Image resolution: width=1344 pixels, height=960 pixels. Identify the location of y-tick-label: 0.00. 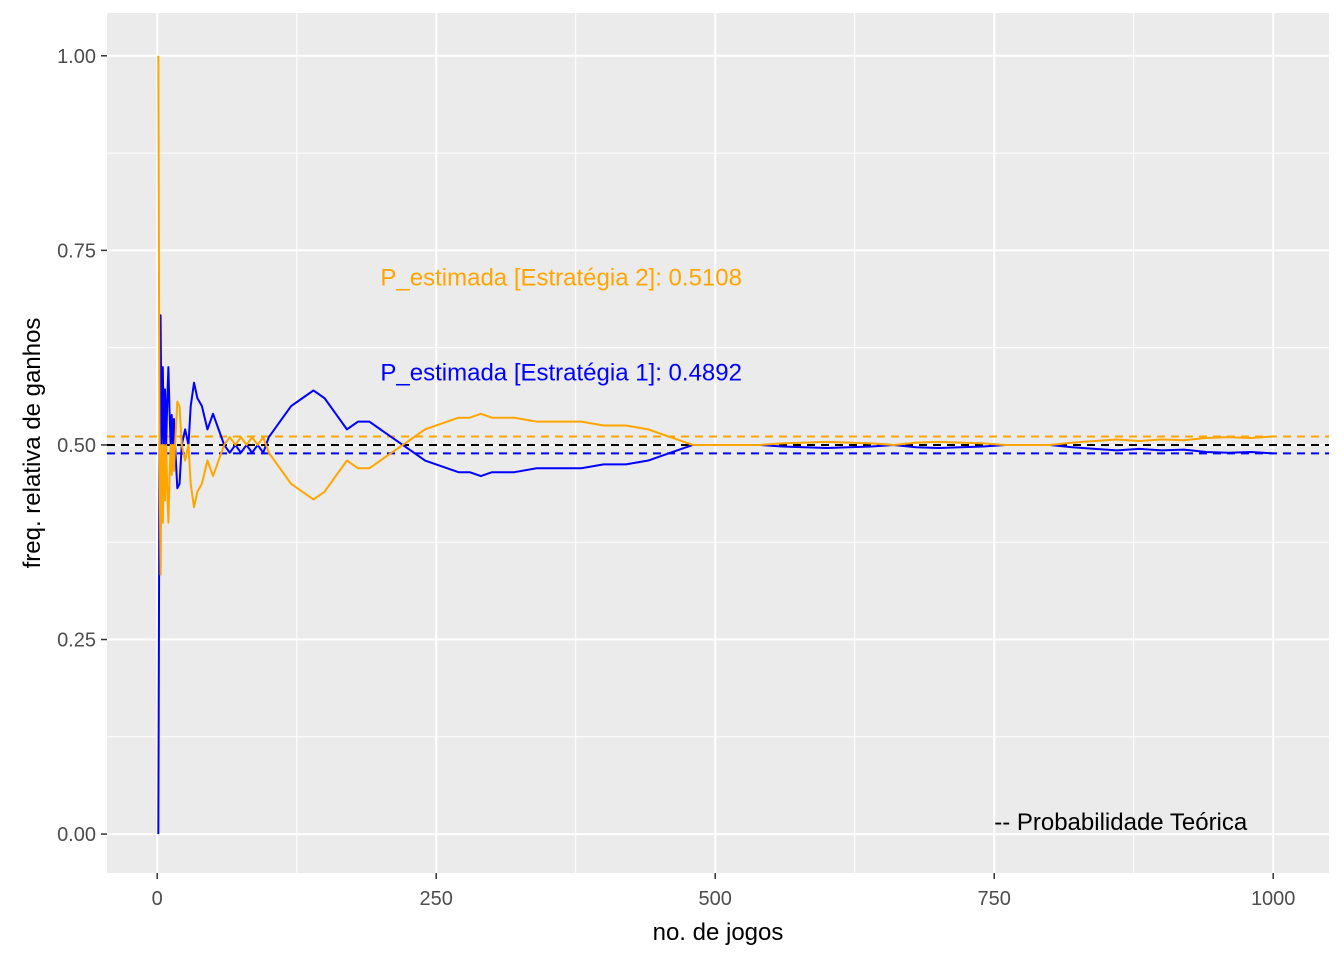
(76, 835).